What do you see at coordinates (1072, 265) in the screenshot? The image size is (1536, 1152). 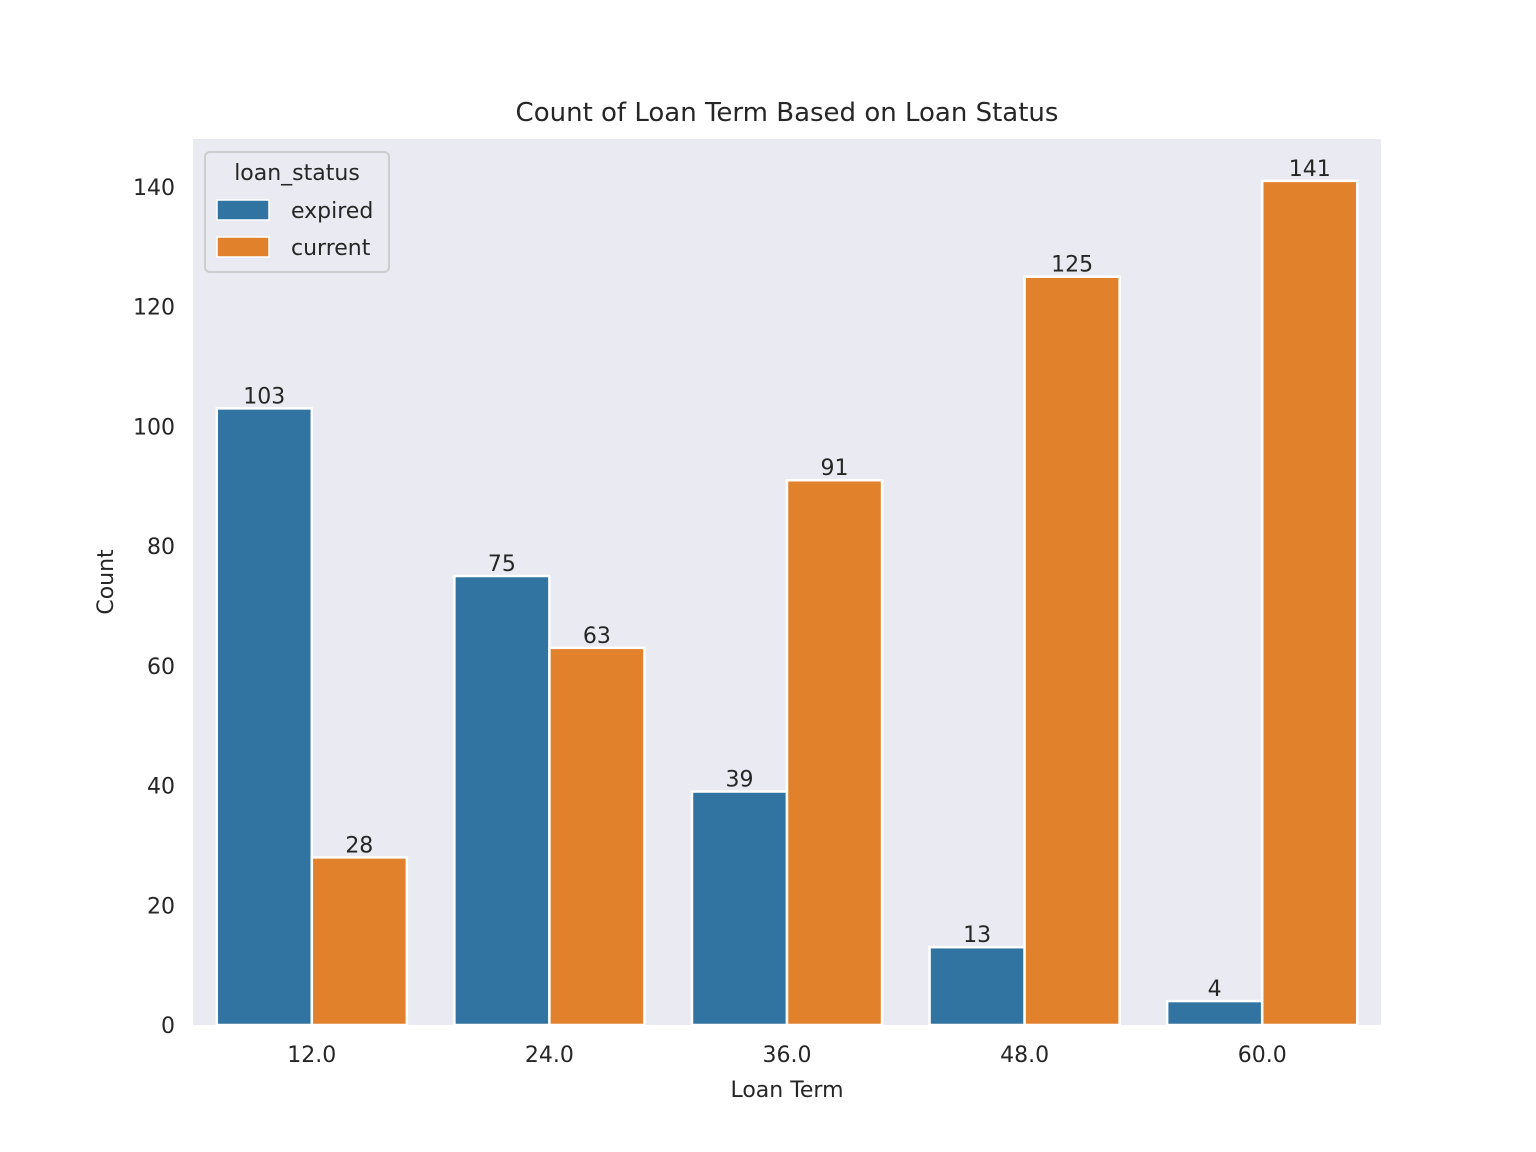 I see `data-label-current-48.0: 125` at bounding box center [1072, 265].